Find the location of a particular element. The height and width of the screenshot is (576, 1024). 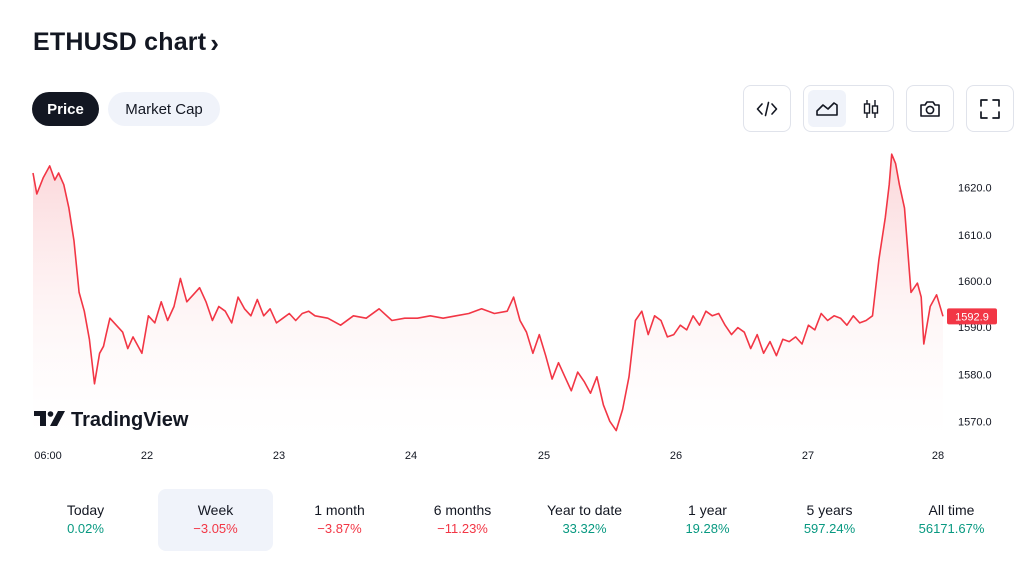

snapshot-button is located at coordinates (930, 108).